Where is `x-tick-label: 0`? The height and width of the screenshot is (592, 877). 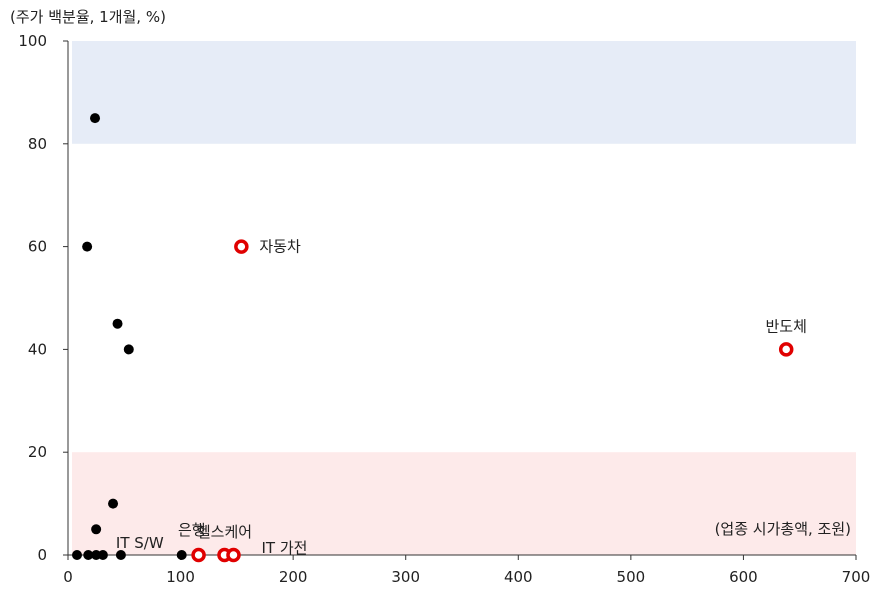
x-tick-label: 0 is located at coordinates (68, 577).